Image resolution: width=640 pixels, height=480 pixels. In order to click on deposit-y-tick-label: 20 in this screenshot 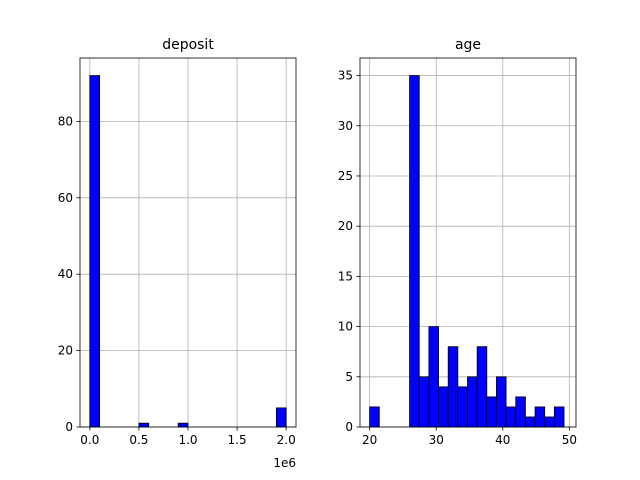, I will do `click(65, 351)`.